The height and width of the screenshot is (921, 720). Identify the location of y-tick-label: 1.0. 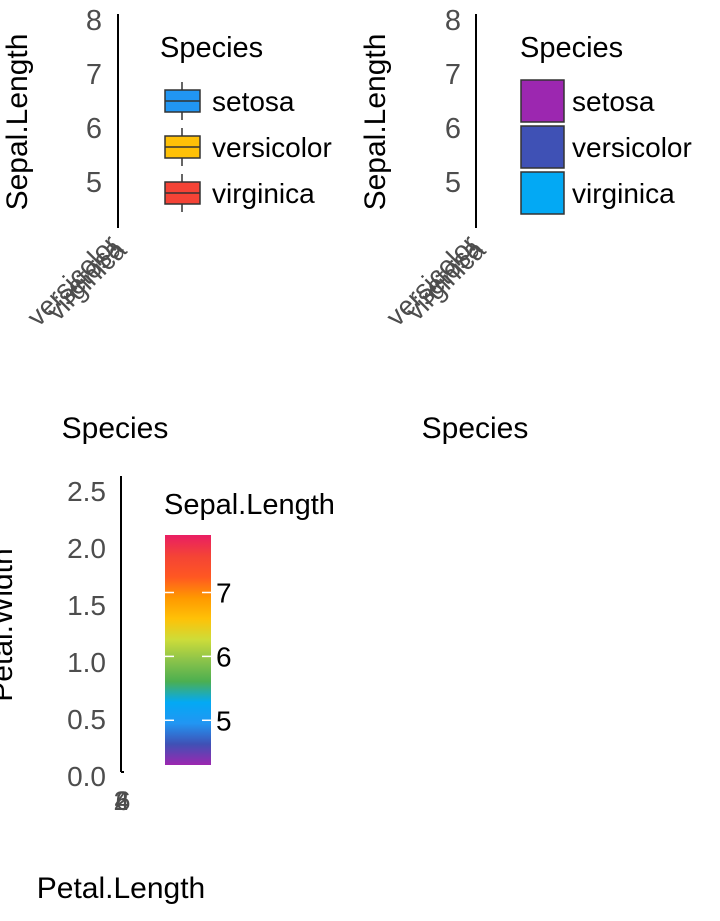
(86, 662).